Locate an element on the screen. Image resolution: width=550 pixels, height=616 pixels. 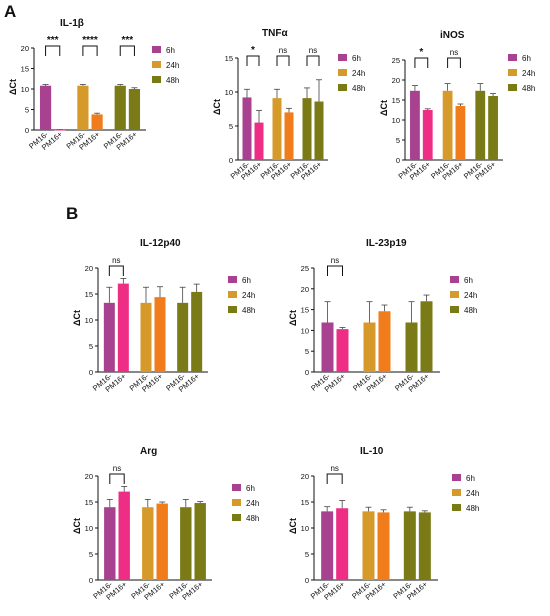
chart-title: iNOS is located at coordinates (452, 35).